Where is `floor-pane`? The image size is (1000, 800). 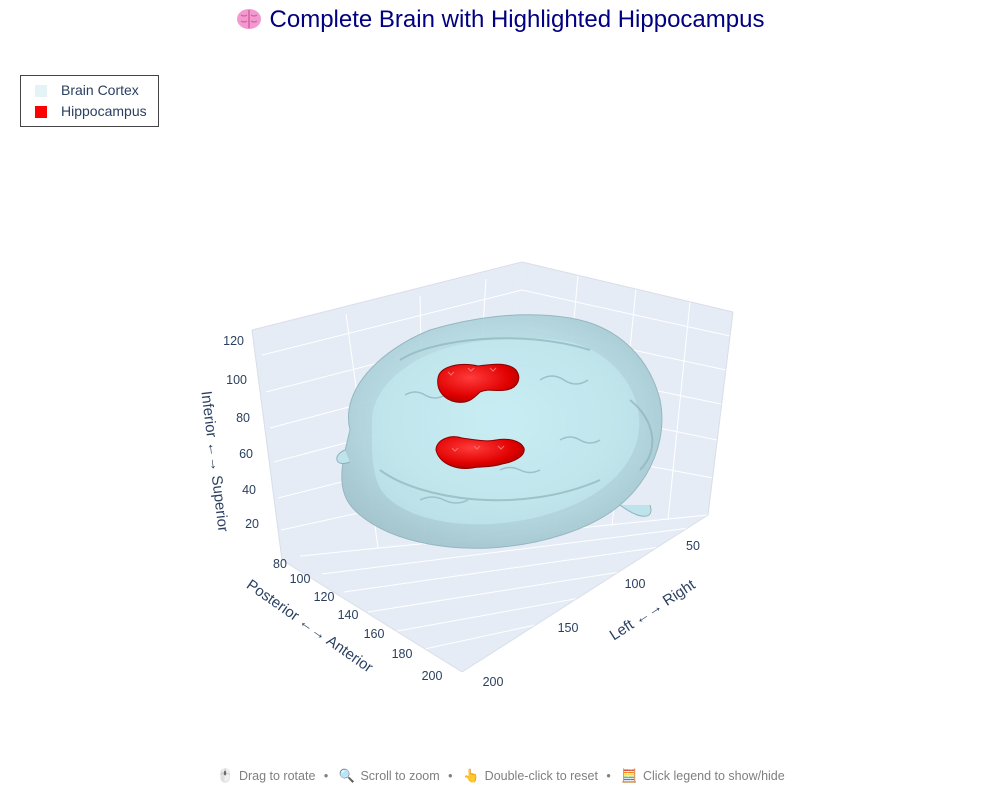
floor-pane is located at coordinates (495, 593).